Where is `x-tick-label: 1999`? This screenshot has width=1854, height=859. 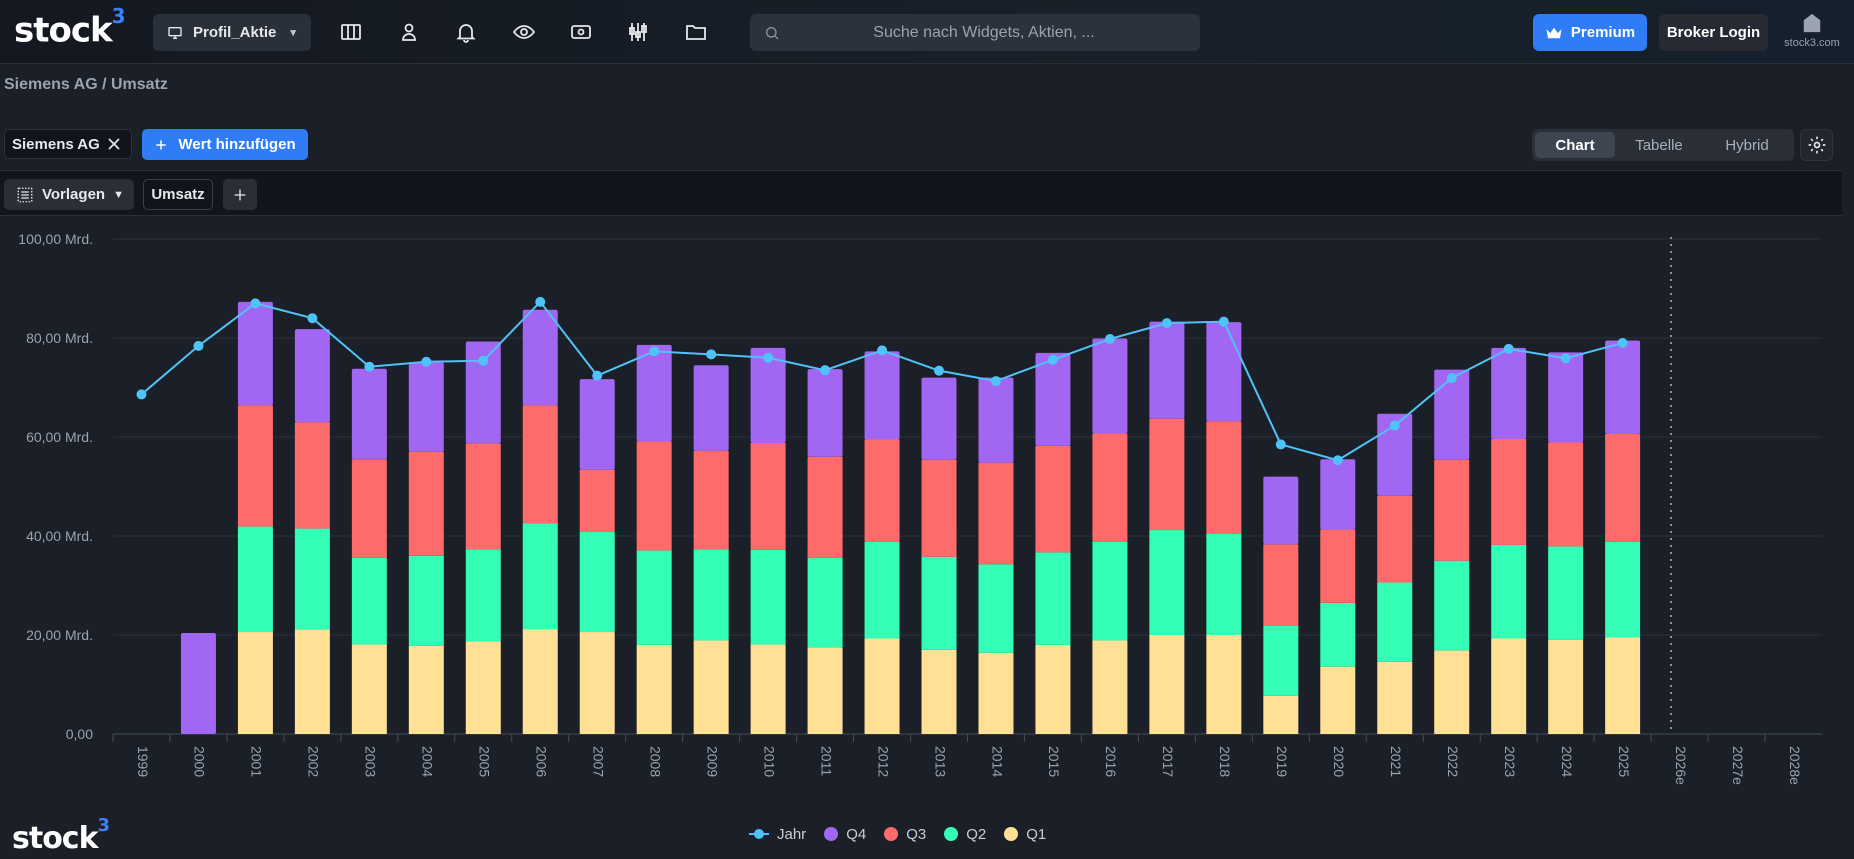
x-tick-label: 1999 is located at coordinates (143, 761).